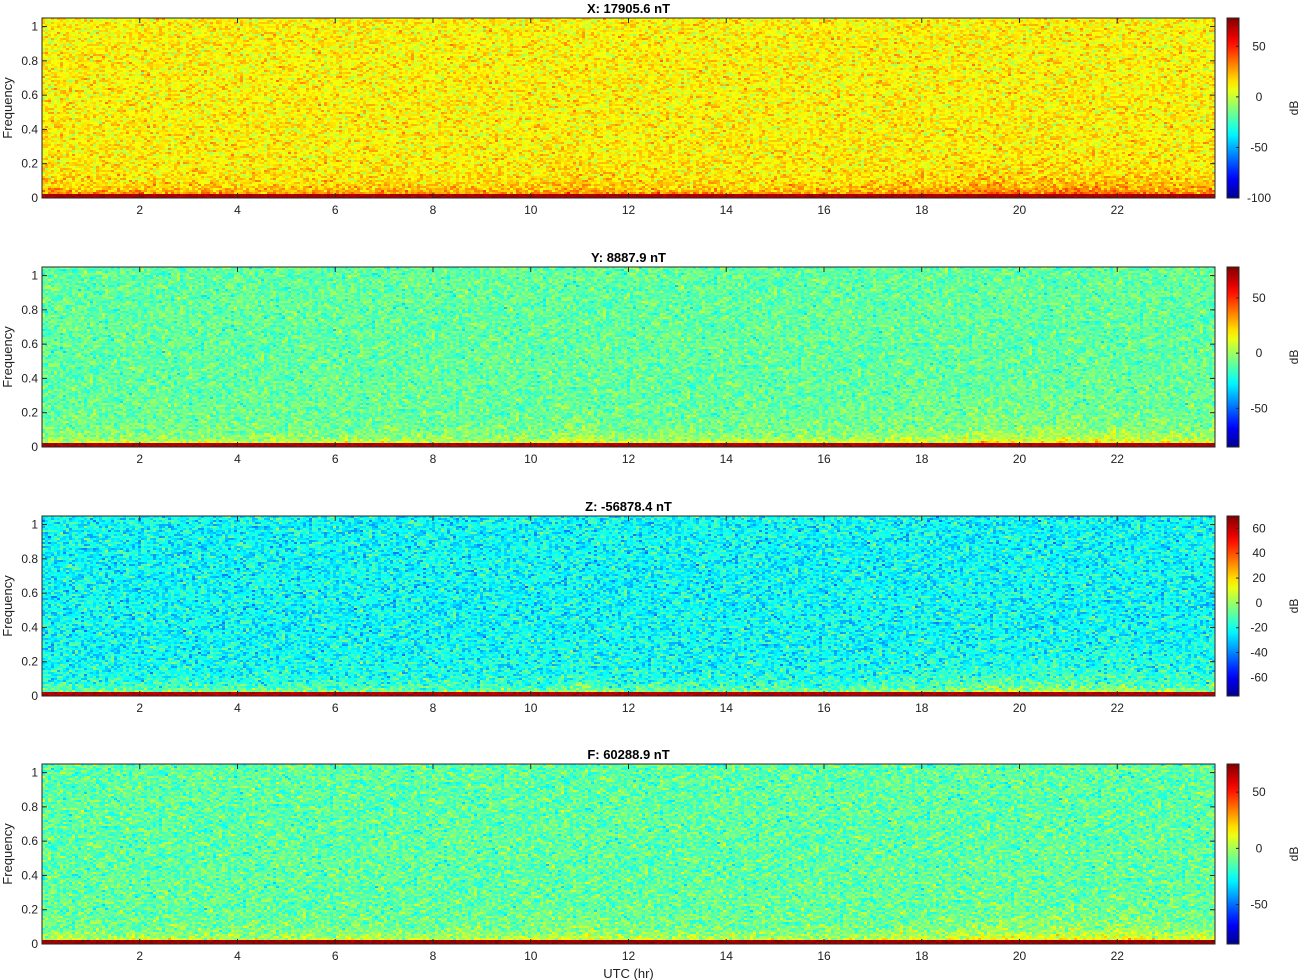  I want to click on colorbar-tick-label: 60, so click(1259, 528).